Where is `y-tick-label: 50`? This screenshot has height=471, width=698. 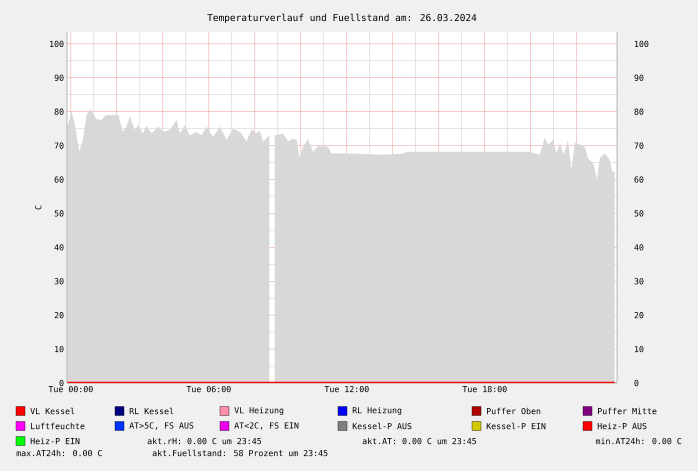
y-tick-label: 50 is located at coordinates (59, 213).